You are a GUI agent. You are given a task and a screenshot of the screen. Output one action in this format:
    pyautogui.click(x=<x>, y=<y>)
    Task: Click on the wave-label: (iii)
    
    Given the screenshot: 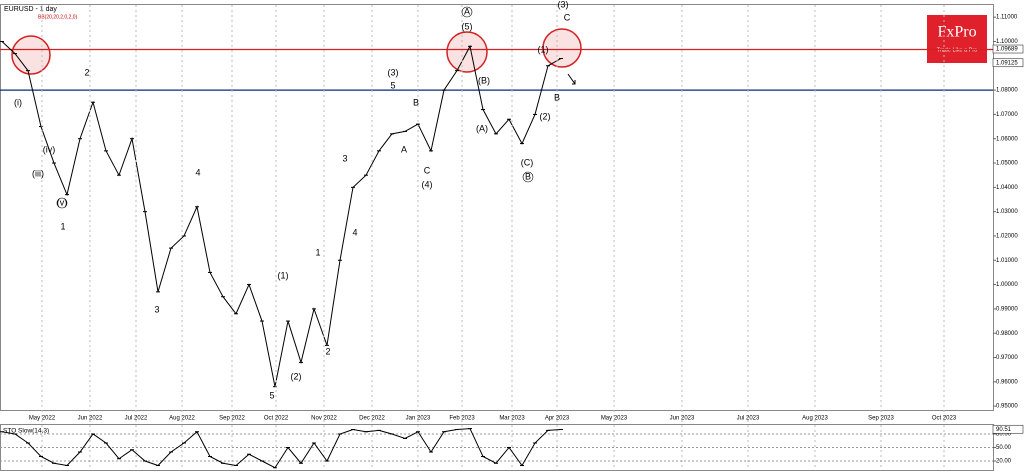 What is the action you would take?
    pyautogui.click(x=38, y=173)
    